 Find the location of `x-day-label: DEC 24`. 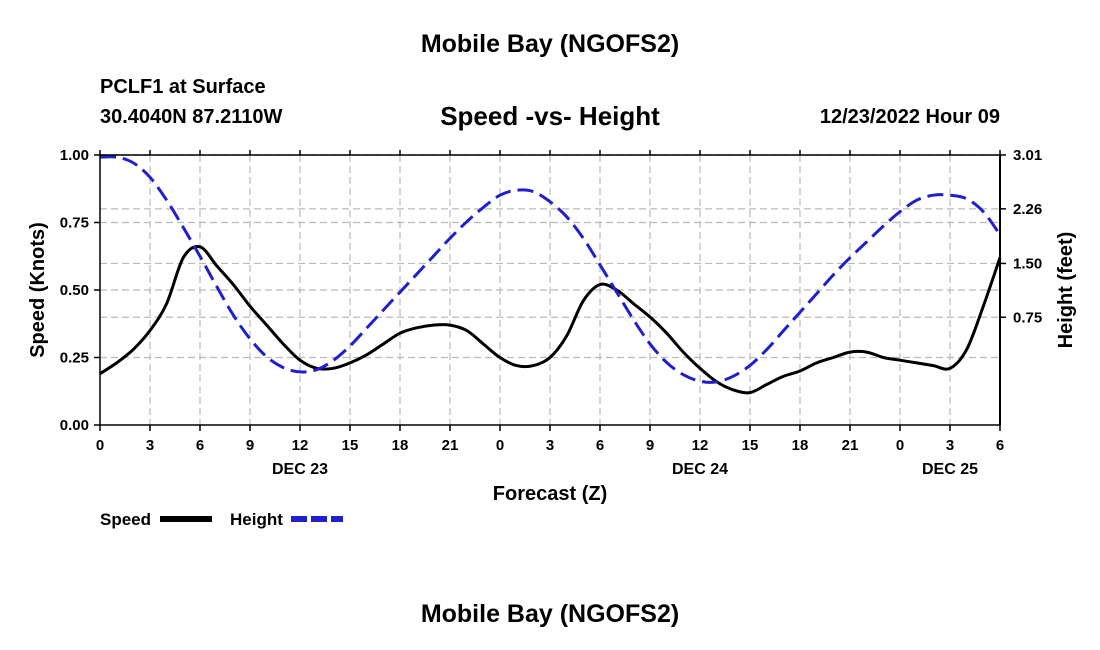

x-day-label: DEC 24 is located at coordinates (700, 469).